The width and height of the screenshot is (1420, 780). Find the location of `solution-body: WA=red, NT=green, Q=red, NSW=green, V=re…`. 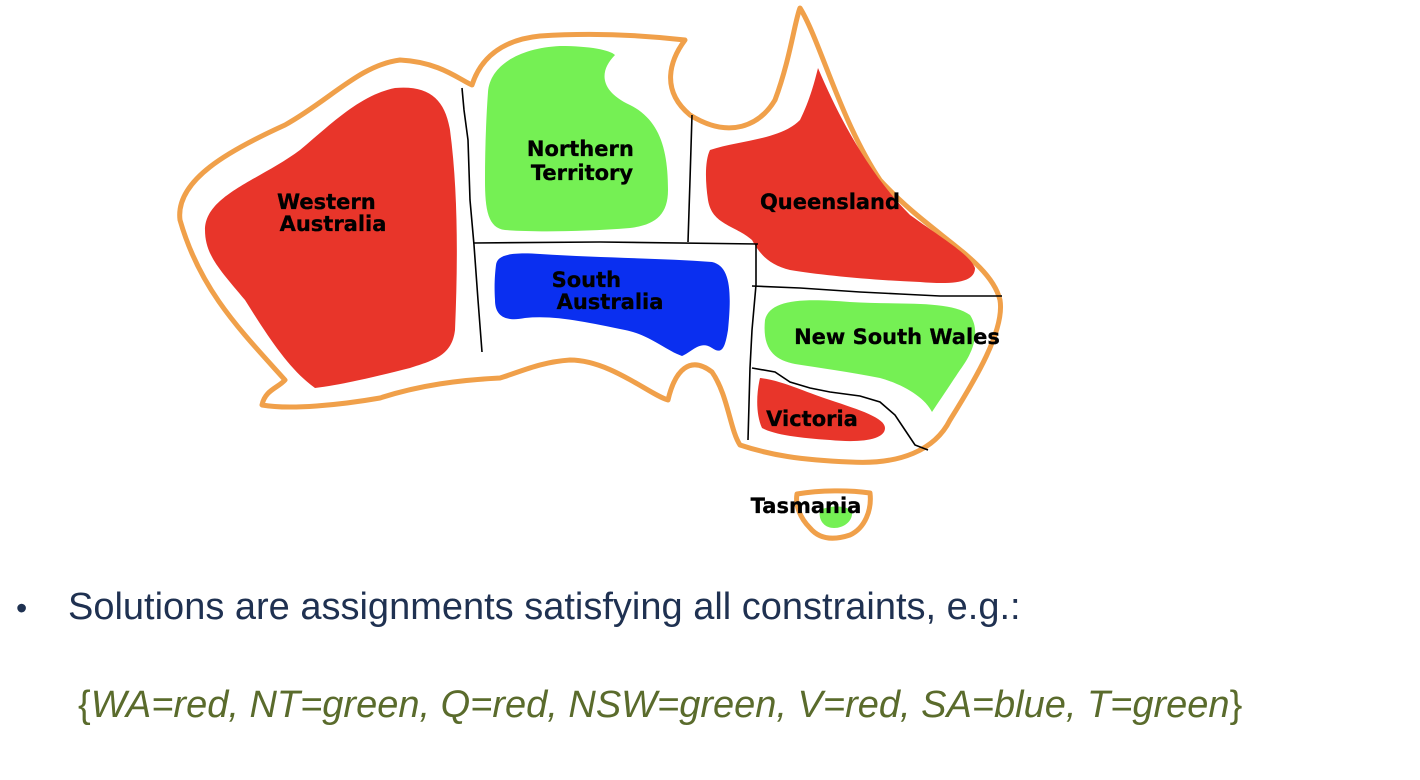

solution-body: WA=red, NT=green, Q=red, NSW=green, V=re… is located at coordinates (660, 705).